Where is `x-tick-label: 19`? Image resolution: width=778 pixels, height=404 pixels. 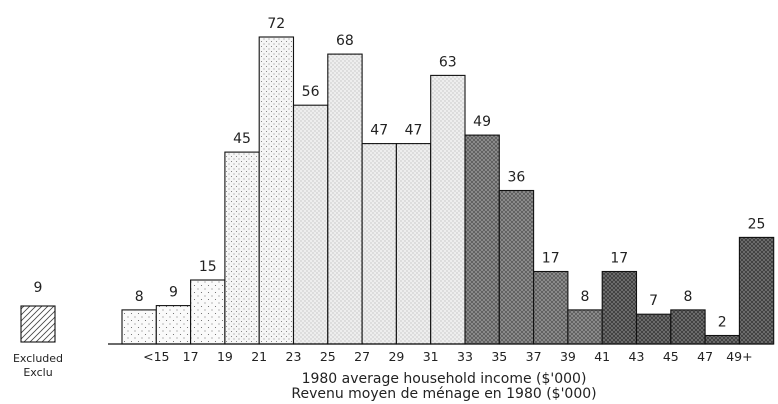
x-tick-label: 19 is located at coordinates (225, 356).